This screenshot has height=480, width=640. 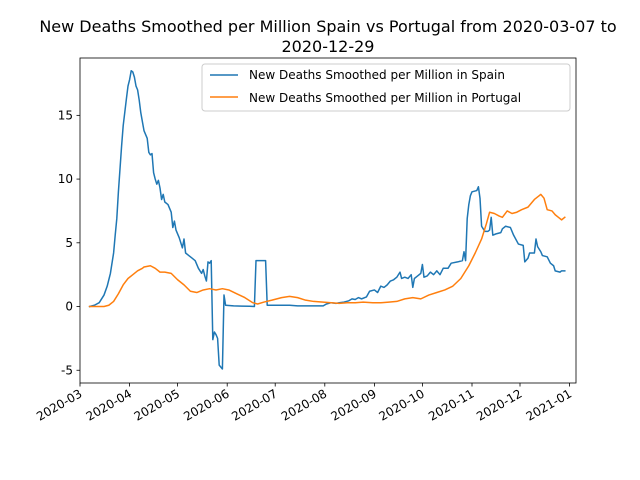 What do you see at coordinates (59, 404) in the screenshot?
I see `x-tick-label: 2020-03` at bounding box center [59, 404].